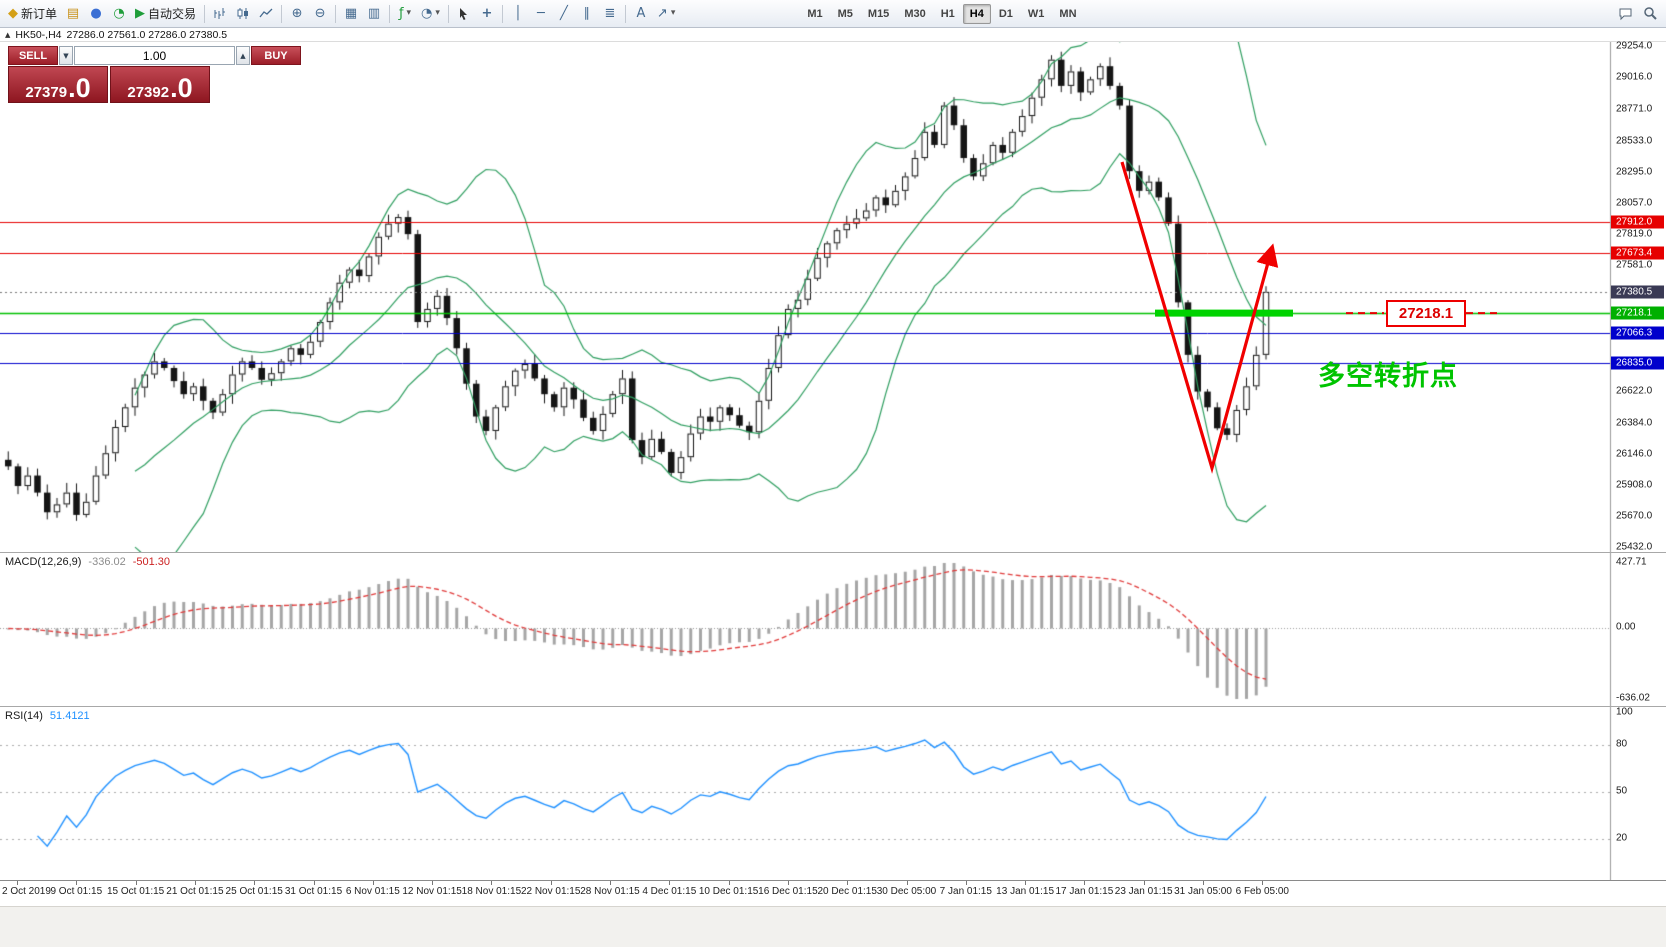 Image resolution: width=1666 pixels, height=947 pixels. What do you see at coordinates (243, 55) in the screenshot?
I see `volume-increase-button: ▲` at bounding box center [243, 55].